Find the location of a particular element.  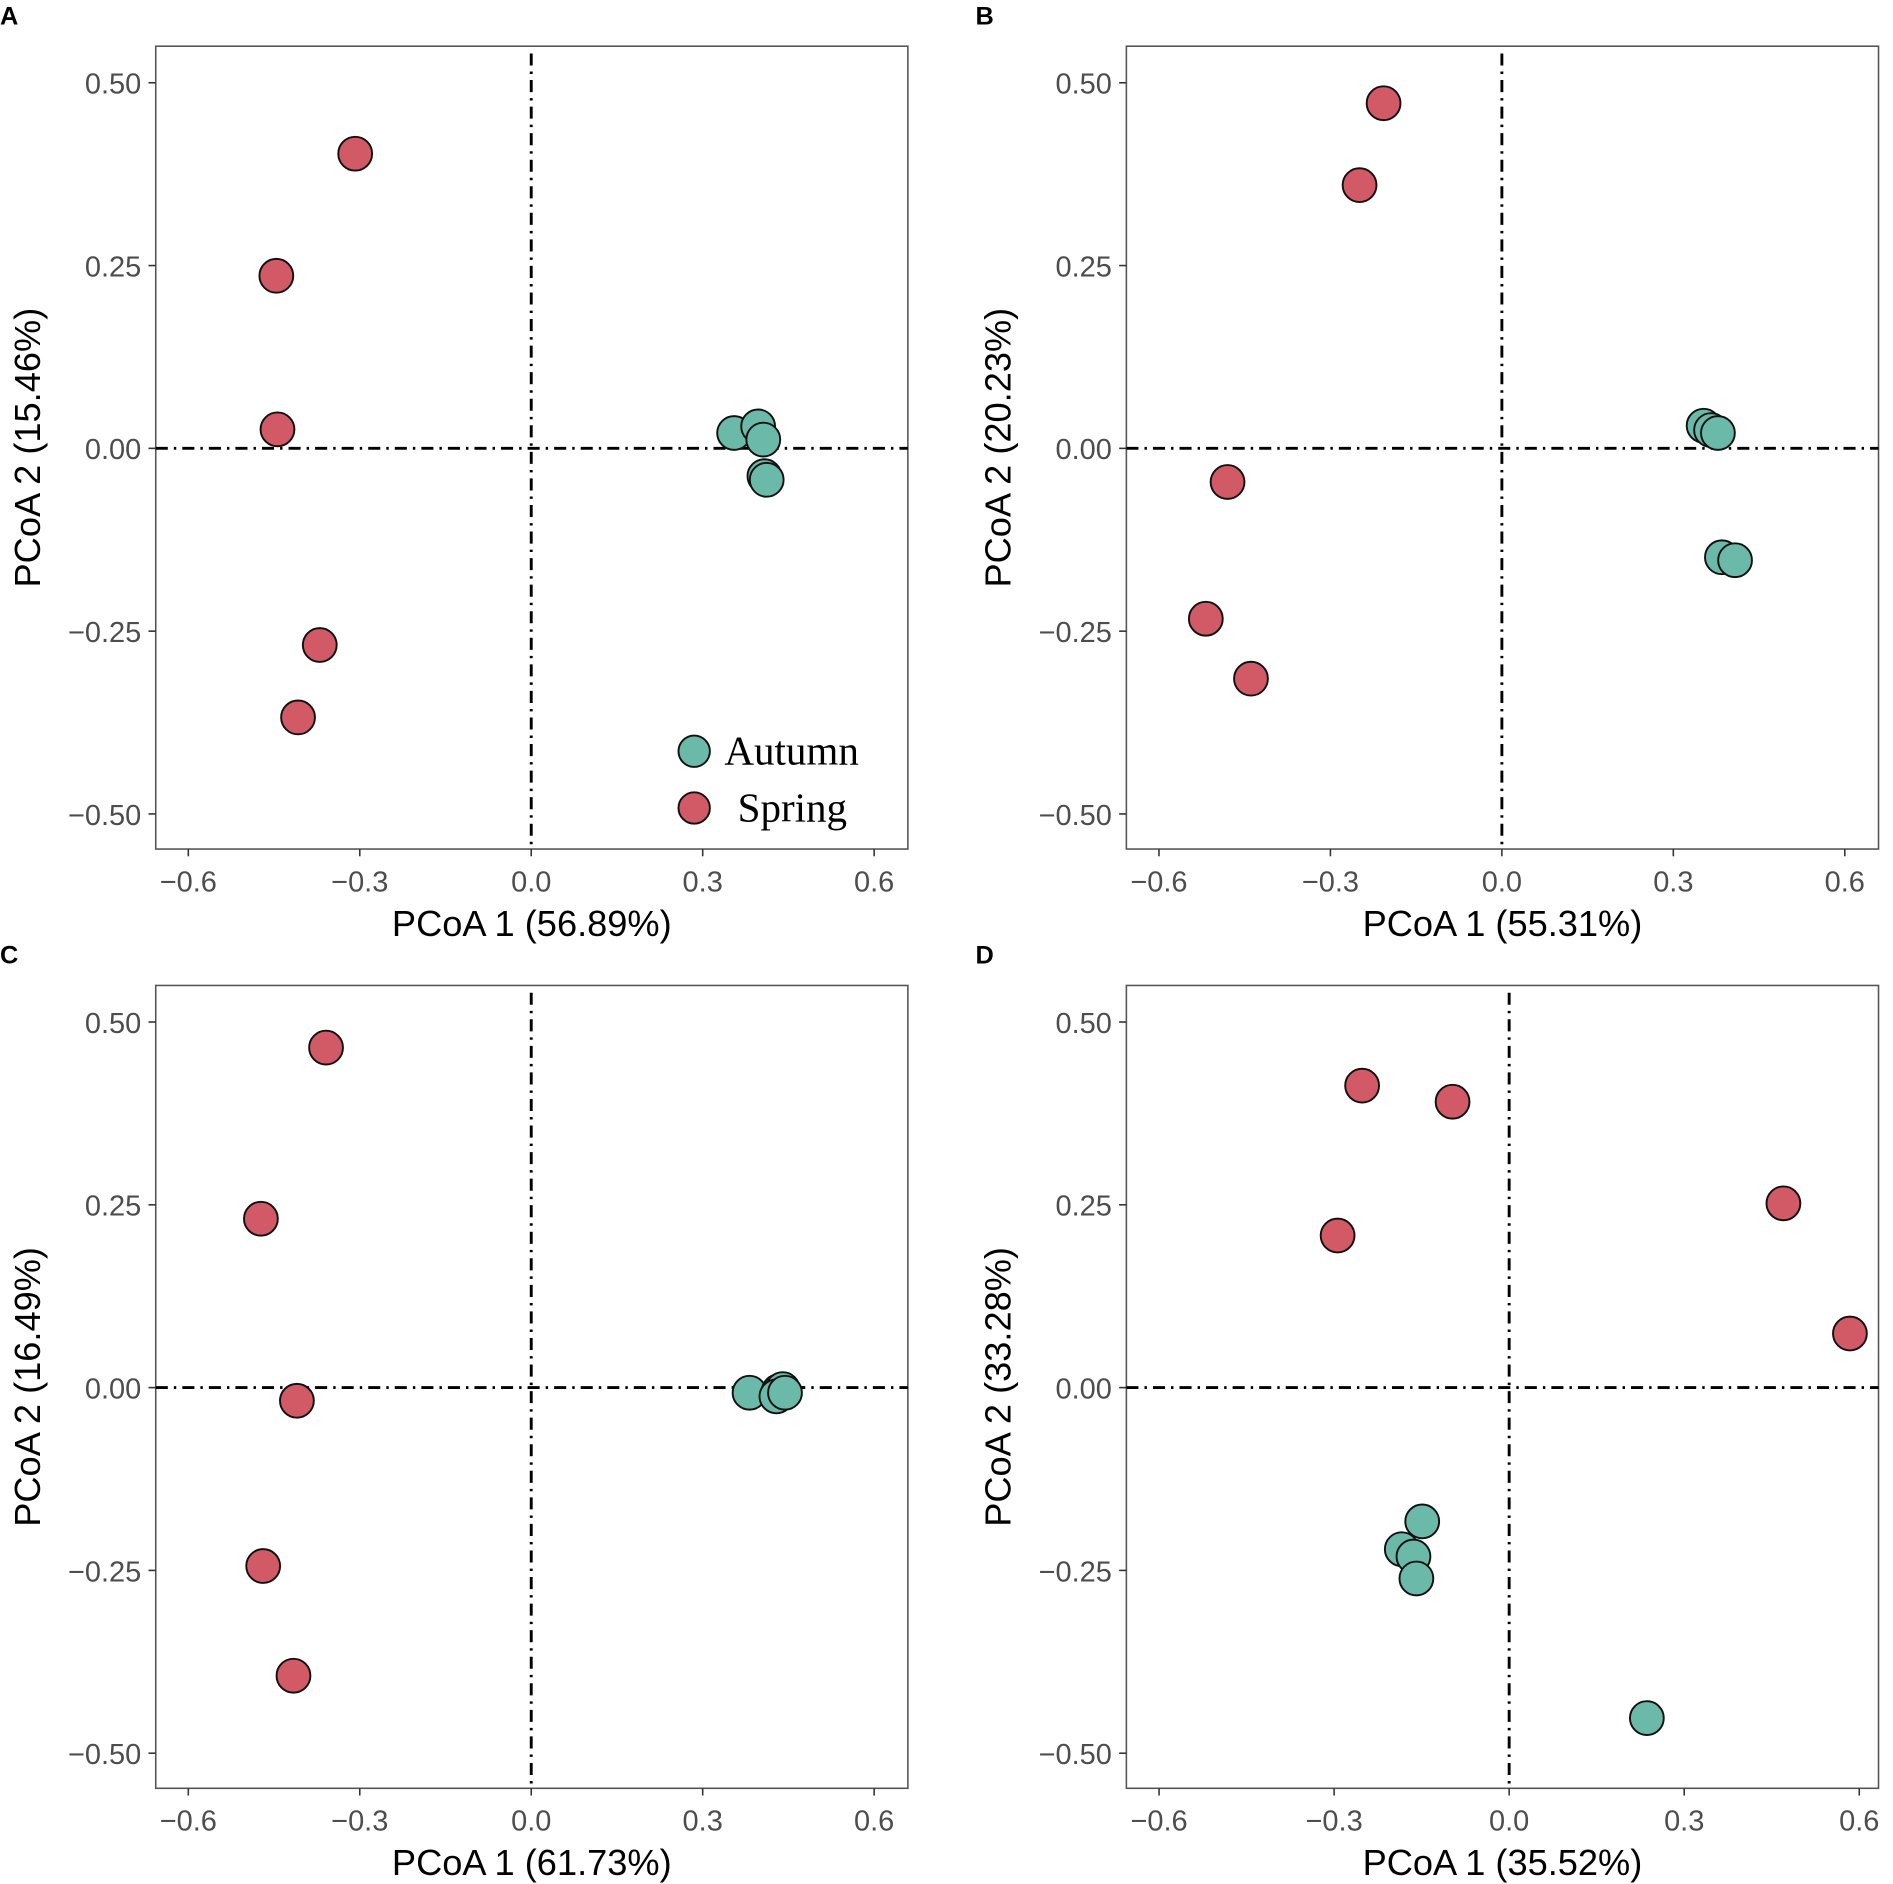

y-axis-title: PCoA 2 (15.46%) is located at coordinates (27, 448).